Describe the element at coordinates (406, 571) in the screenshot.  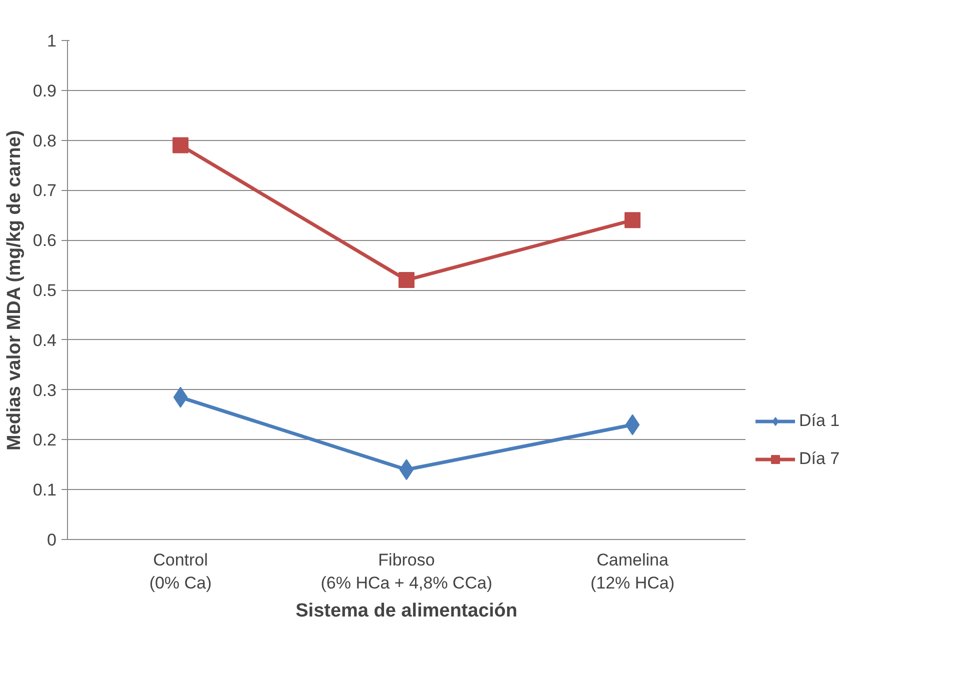
I see `x-tick-label: Fibroso (6% HCa + 4,8% CCa)` at that location.